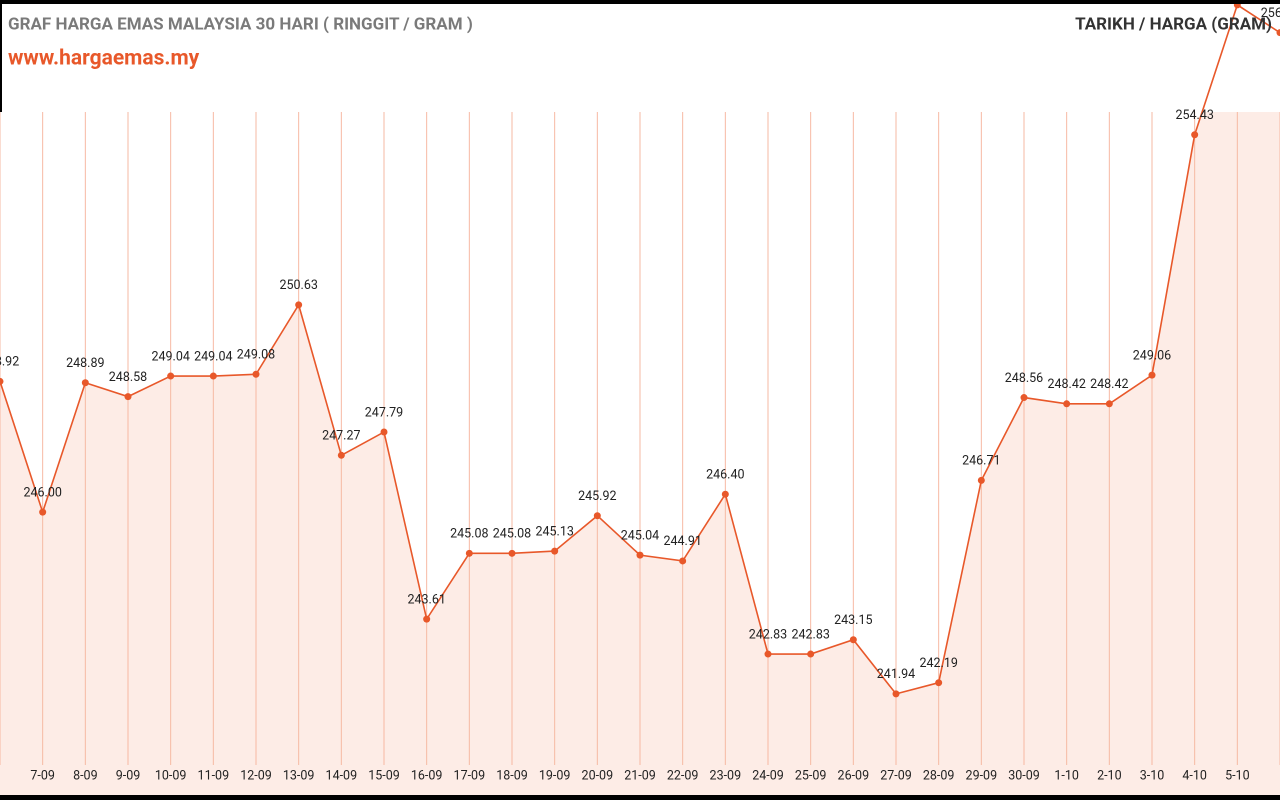  I want to click on value-label: 248.58, so click(128, 377).